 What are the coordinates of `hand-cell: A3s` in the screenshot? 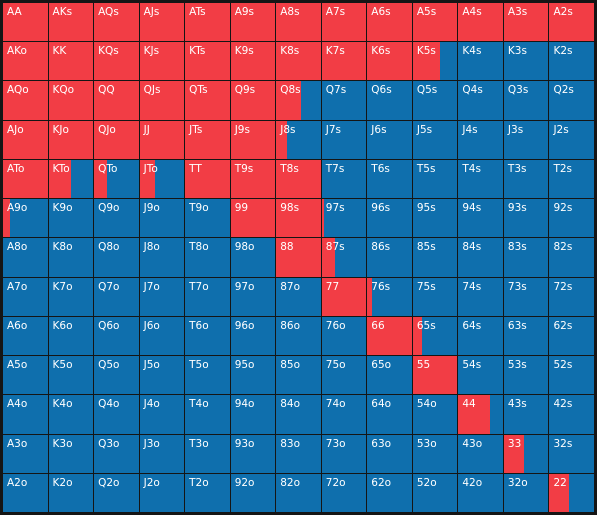 It's located at (526, 22).